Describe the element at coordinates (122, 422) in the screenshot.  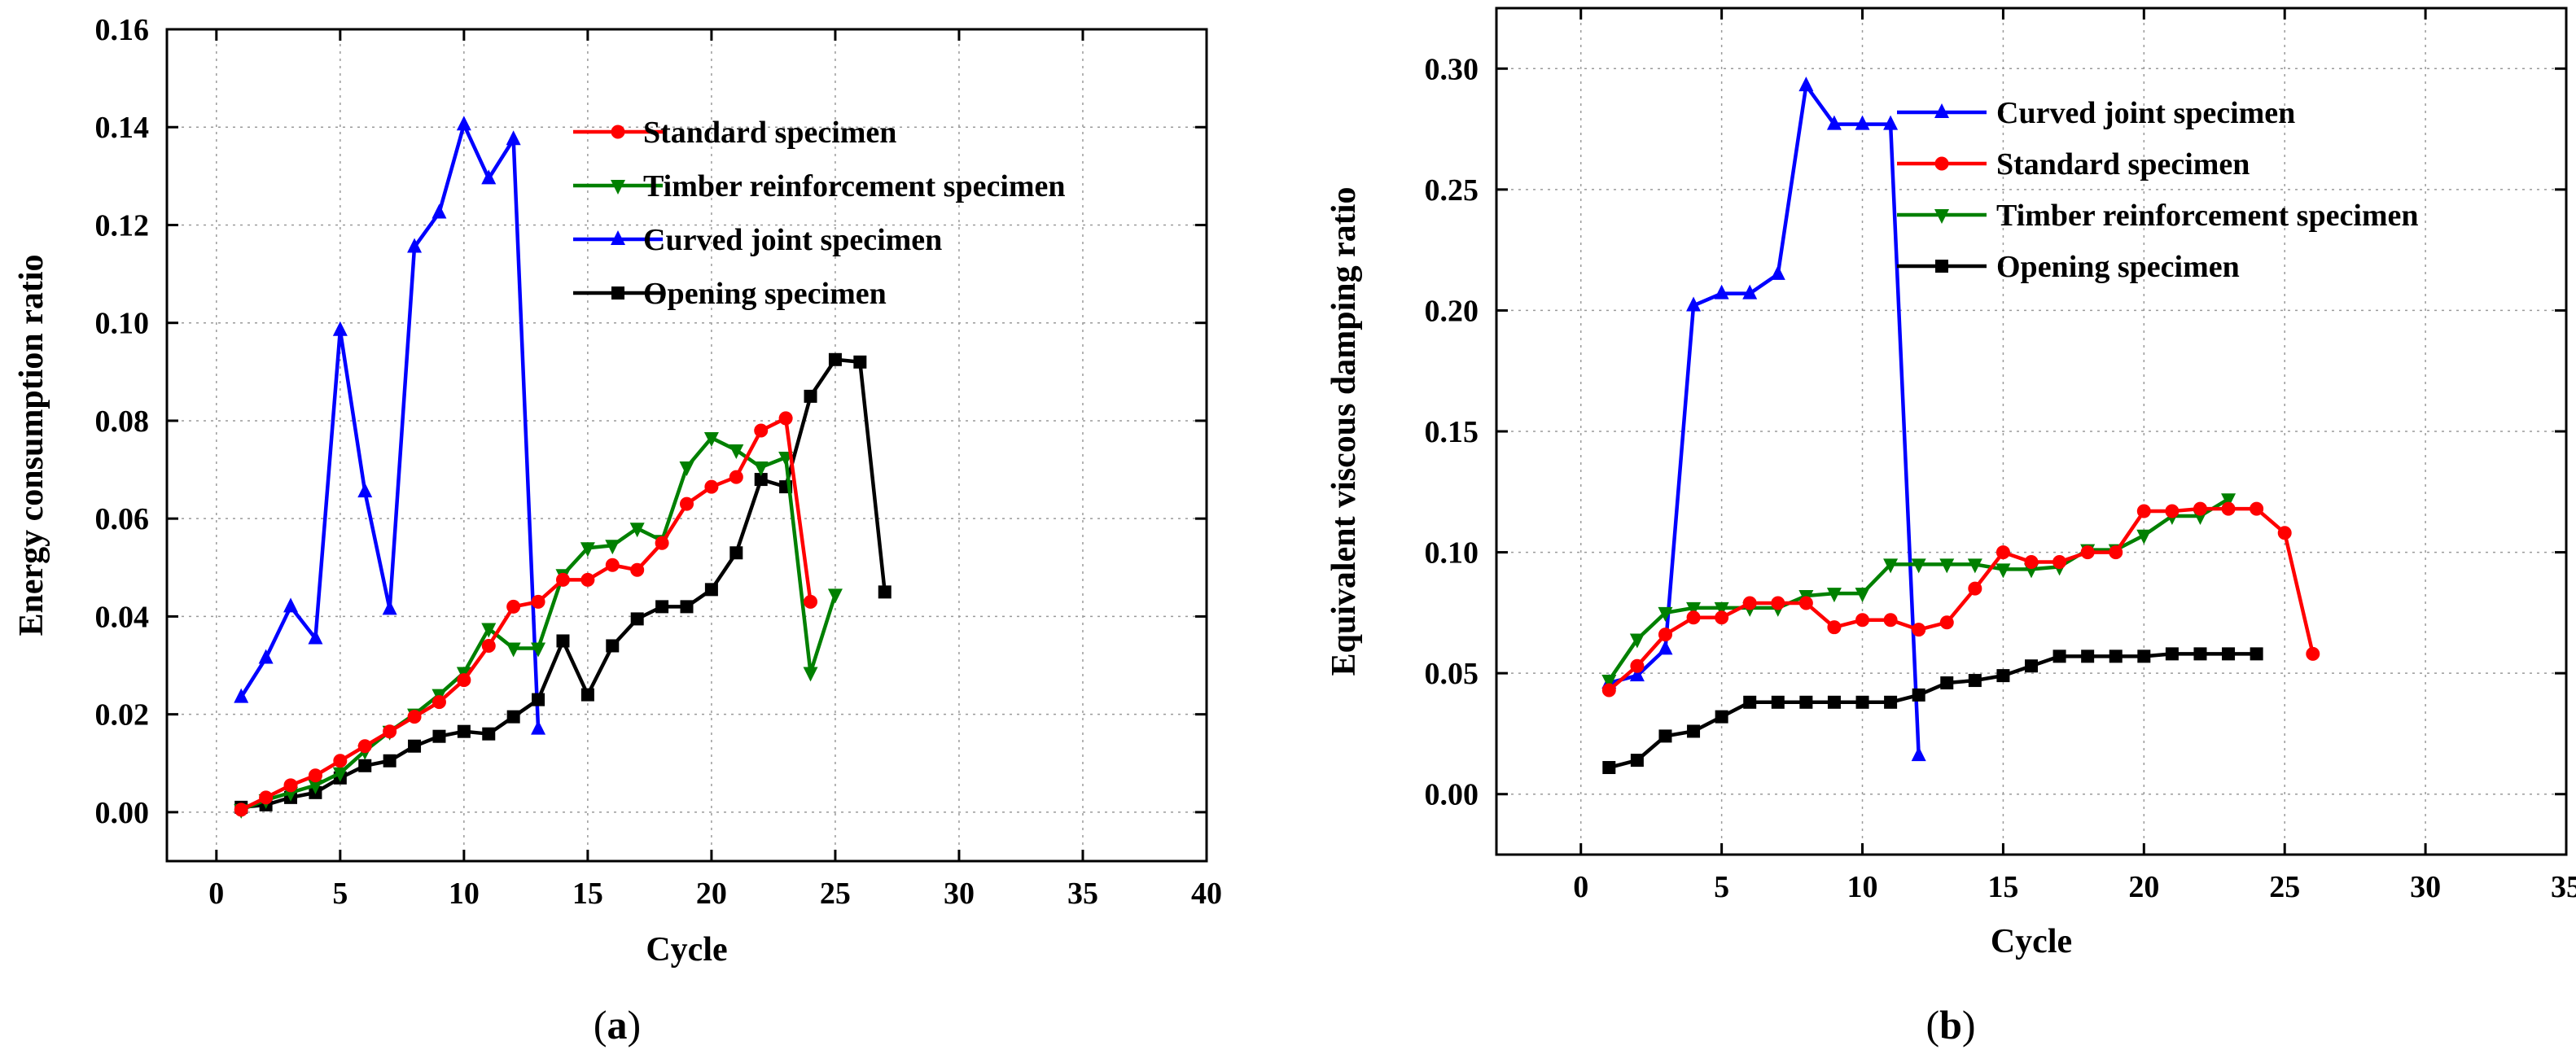
I see `y-tick-label: 0.08` at that location.